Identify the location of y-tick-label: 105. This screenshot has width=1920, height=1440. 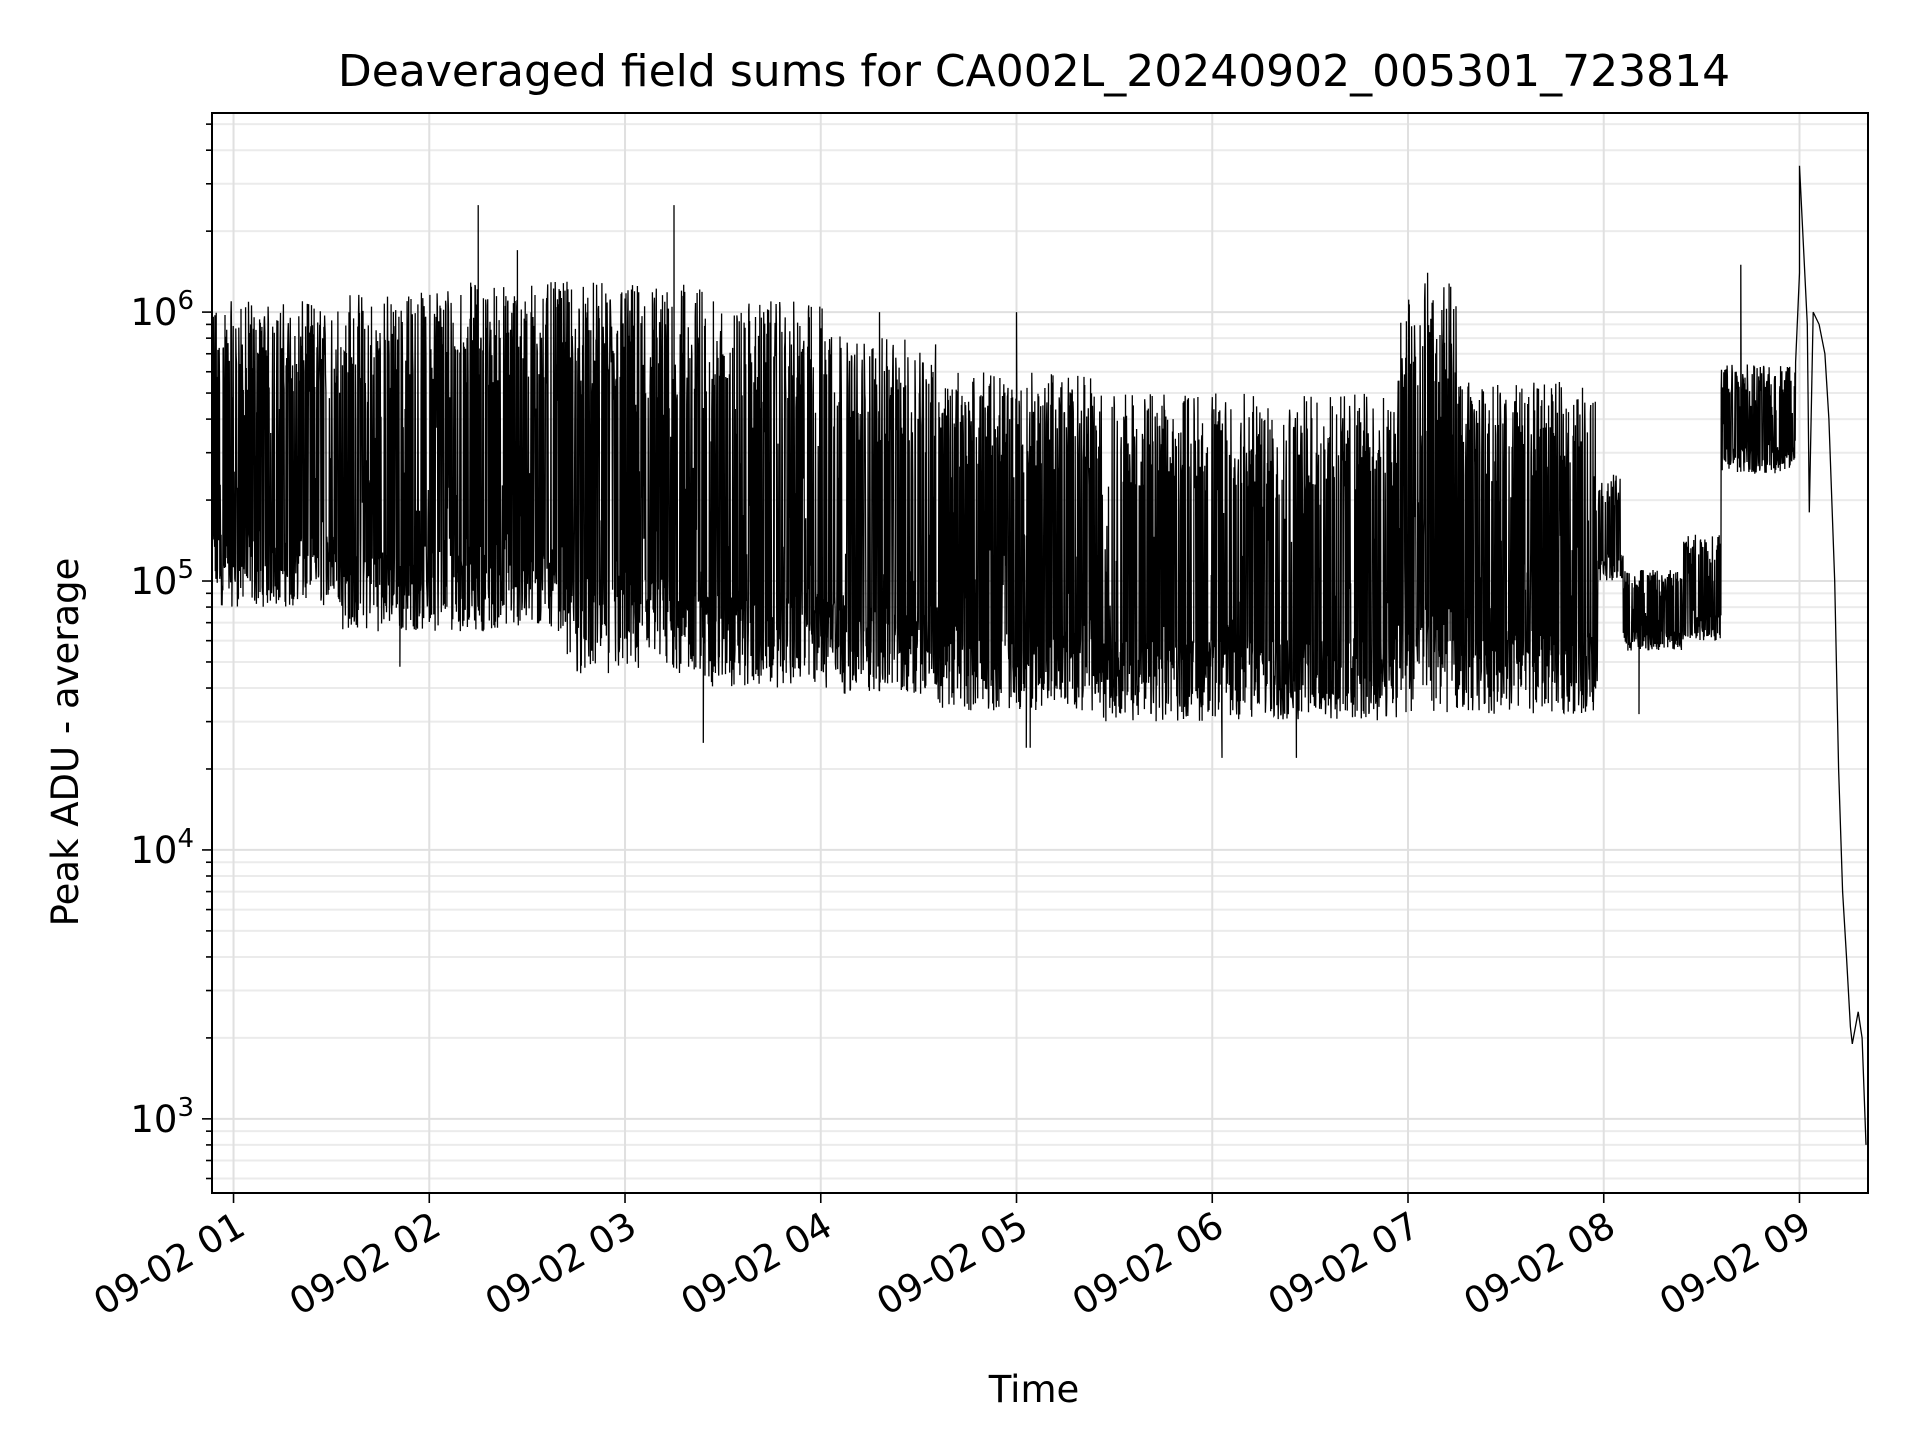
(162, 579).